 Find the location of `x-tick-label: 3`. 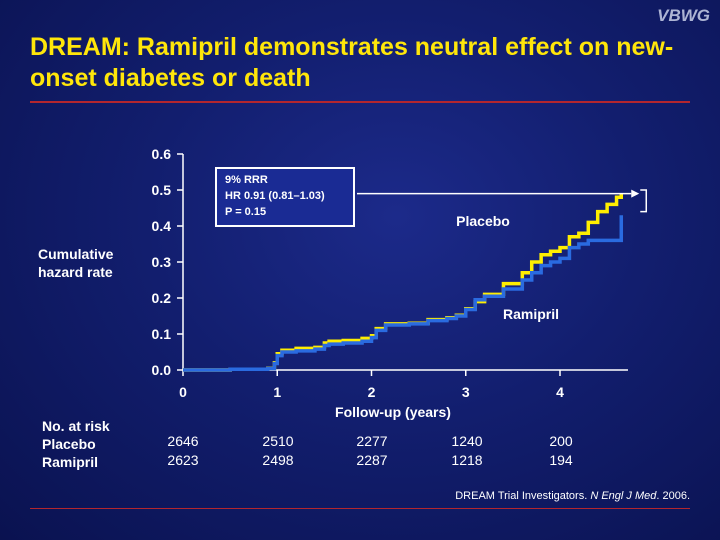

x-tick-label: 3 is located at coordinates (466, 392).